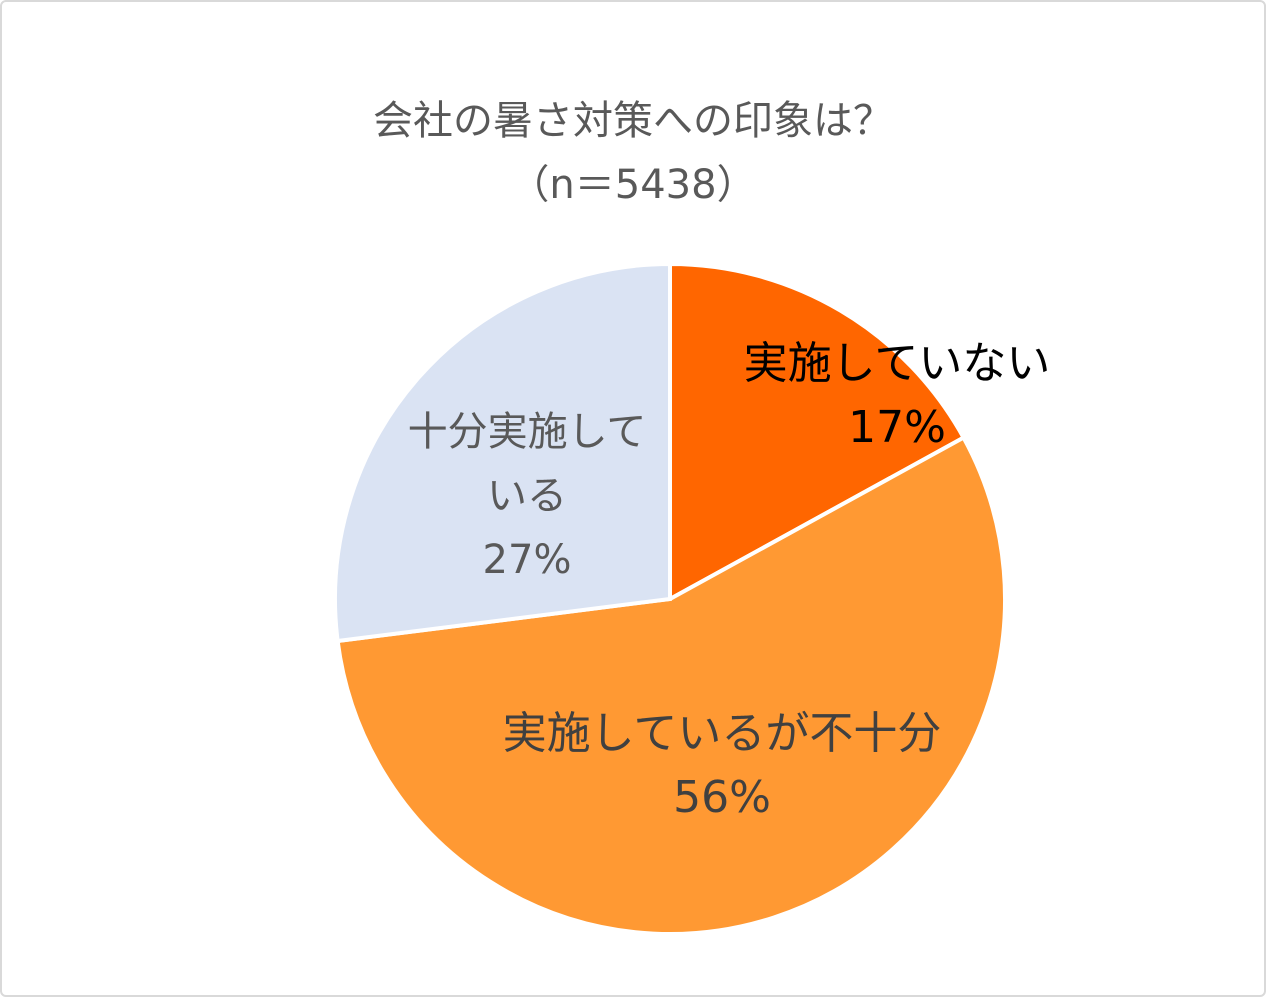 The height and width of the screenshot is (997, 1266). I want to click on value-label: 17%, so click(897, 427).